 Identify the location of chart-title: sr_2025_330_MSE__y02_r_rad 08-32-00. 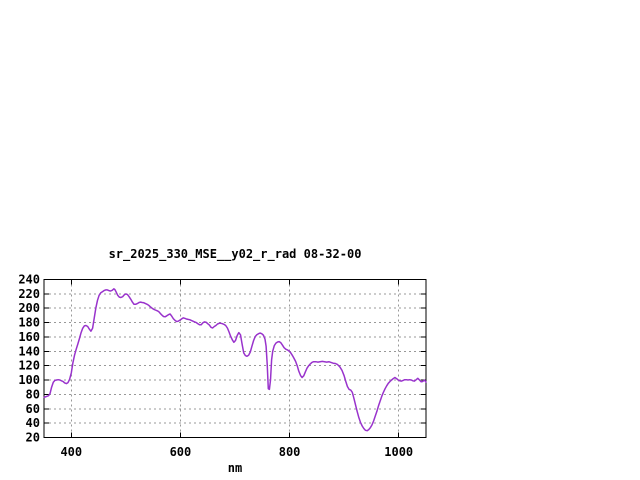
(235, 254).